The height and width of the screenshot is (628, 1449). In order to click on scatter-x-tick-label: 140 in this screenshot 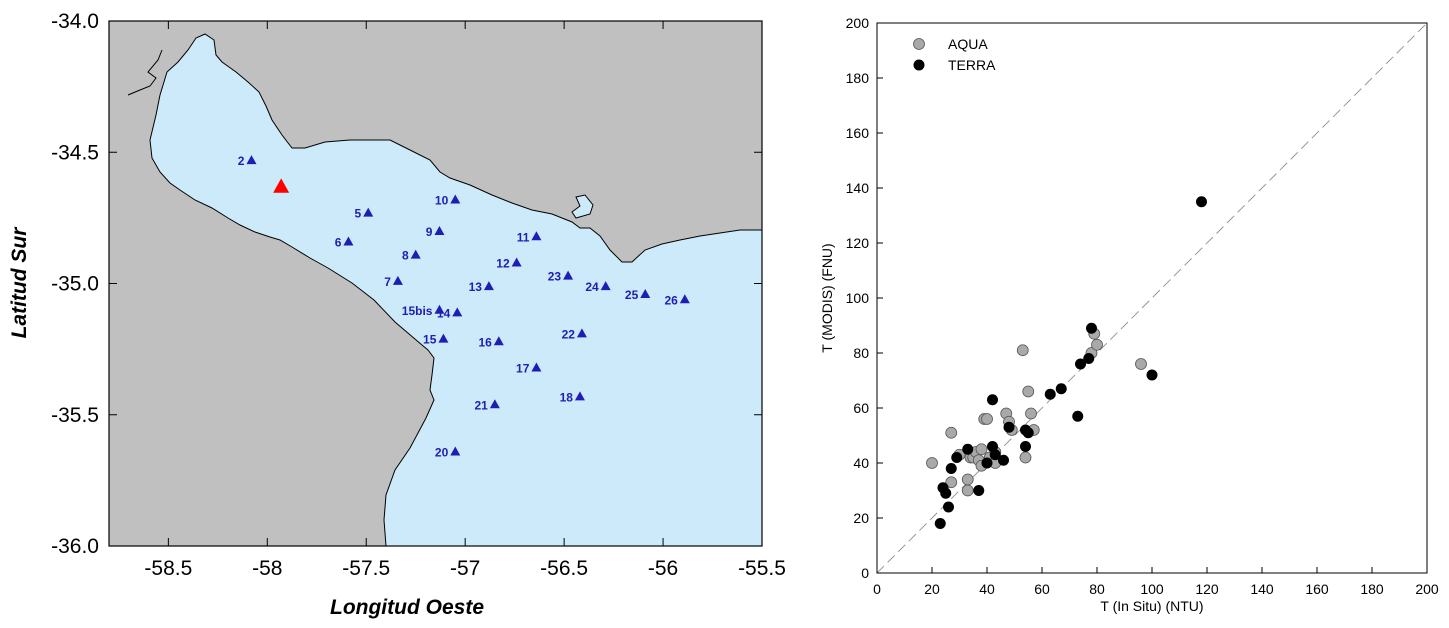, I will do `click(1262, 589)`.